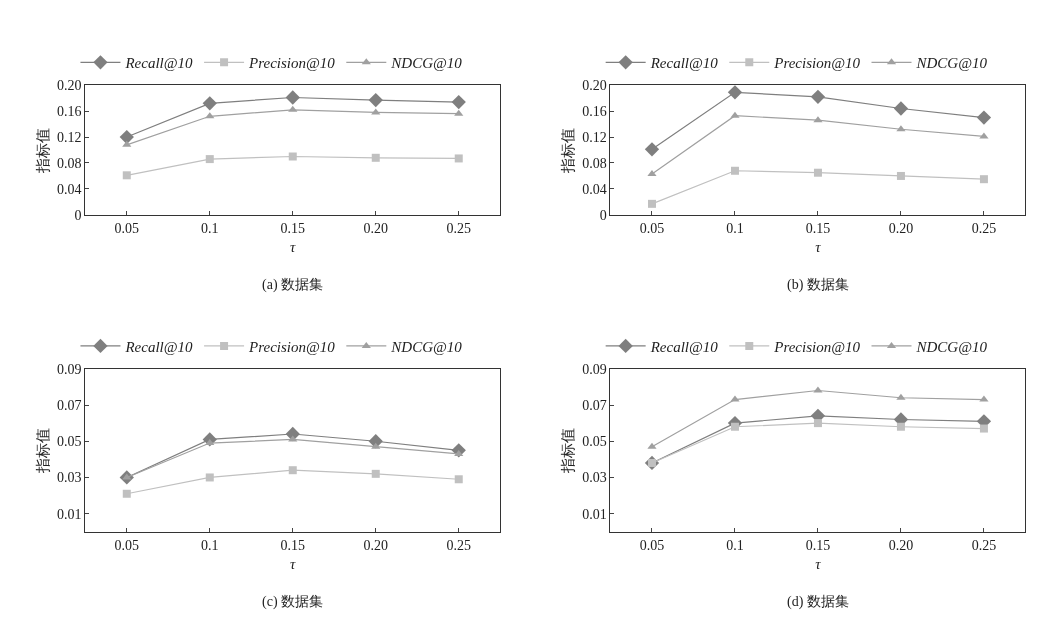  I want to click on text: (a) 数据集, so click(293, 285).